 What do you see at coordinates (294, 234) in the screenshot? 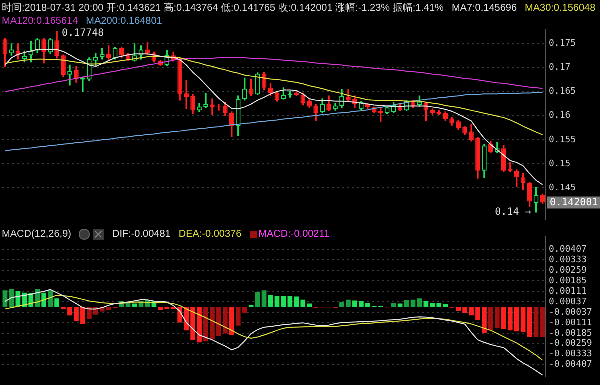
I see `legend-label: MACD:-0.00211` at bounding box center [294, 234].